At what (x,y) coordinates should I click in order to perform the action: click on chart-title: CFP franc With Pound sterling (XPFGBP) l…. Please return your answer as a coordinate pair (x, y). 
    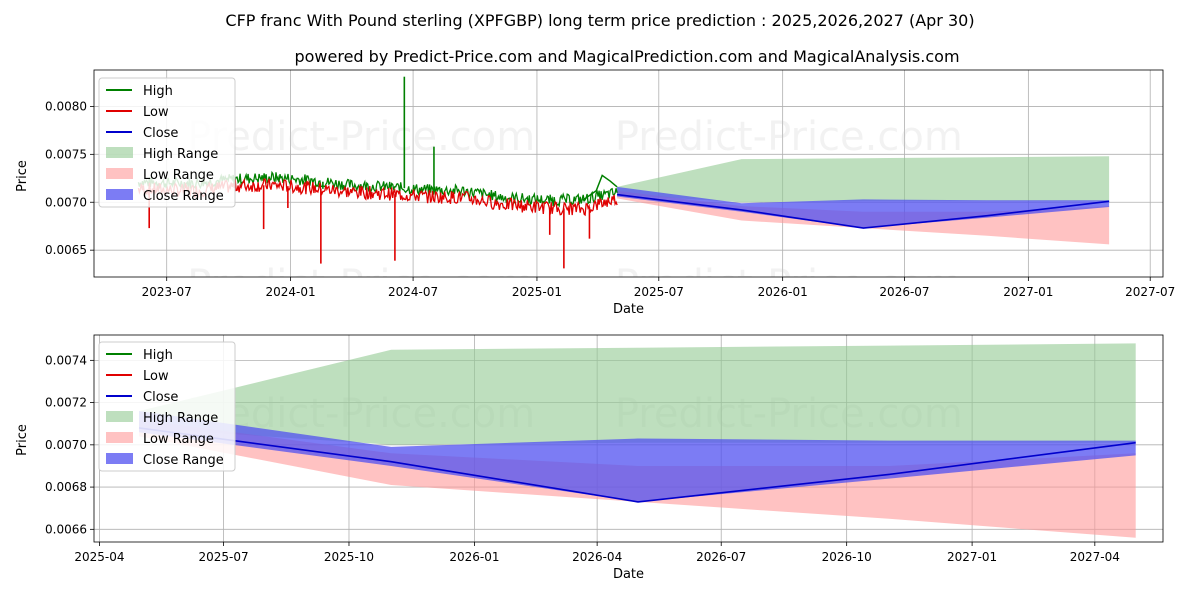
    Looking at the image, I should click on (599, 20).